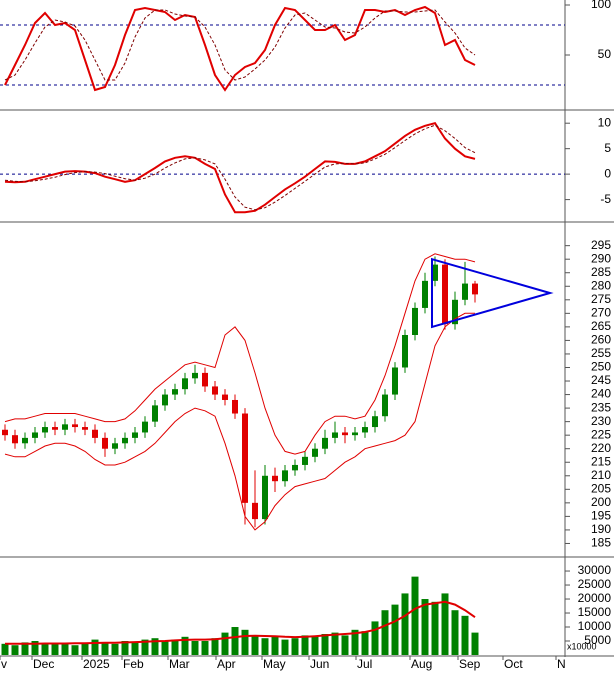  Describe the element at coordinates (595, 626) in the screenshot. I see `y-tick-label: 10000` at that location.